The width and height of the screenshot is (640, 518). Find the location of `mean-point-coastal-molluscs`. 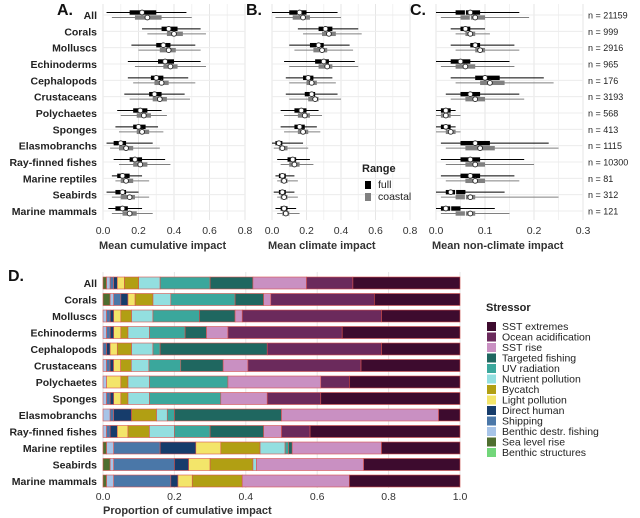

mean-point-coastal-molluscs is located at coordinates (168, 50).